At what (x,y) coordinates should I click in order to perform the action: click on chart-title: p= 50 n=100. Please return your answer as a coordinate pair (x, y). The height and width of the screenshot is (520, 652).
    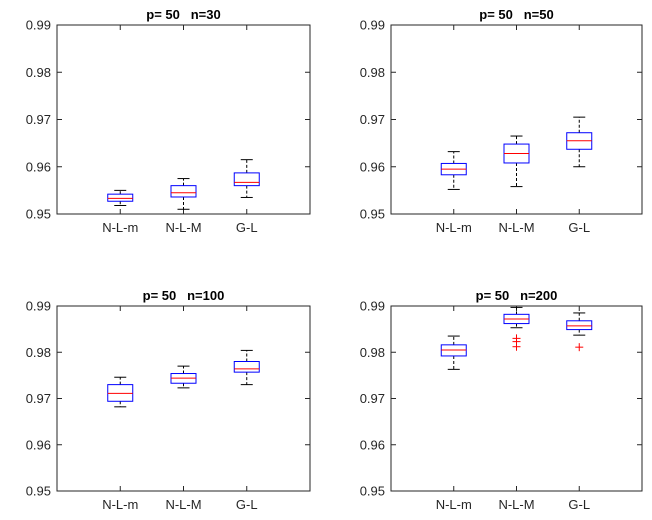
    Looking at the image, I should click on (184, 295).